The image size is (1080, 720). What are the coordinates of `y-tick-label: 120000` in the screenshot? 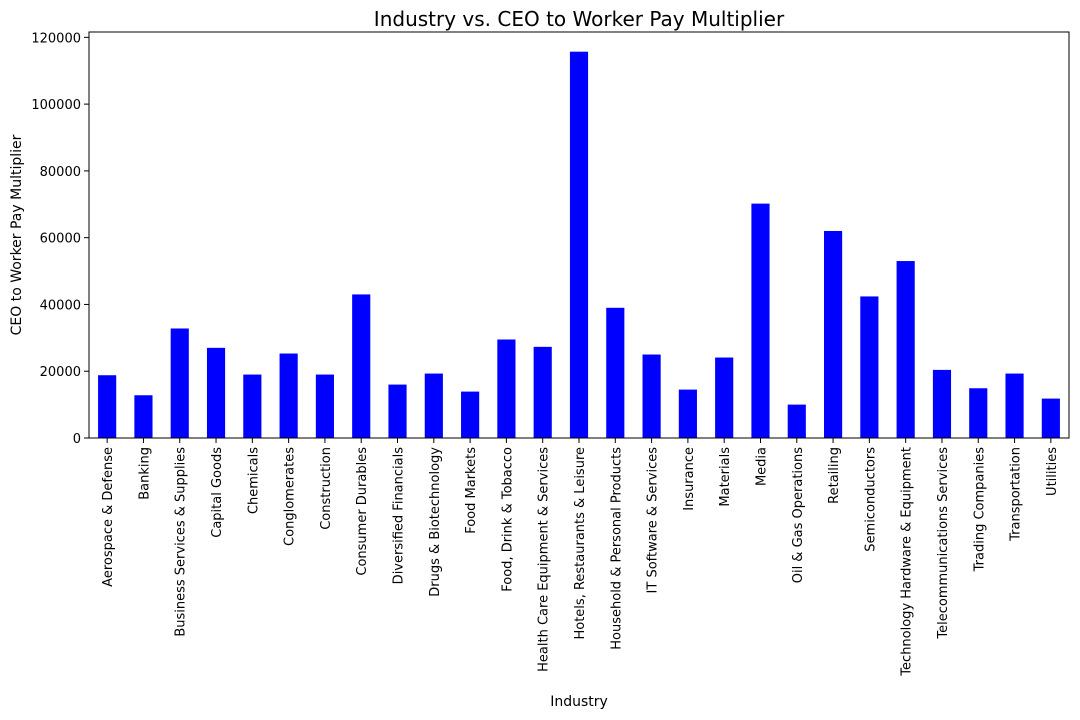 It's located at (56, 38).